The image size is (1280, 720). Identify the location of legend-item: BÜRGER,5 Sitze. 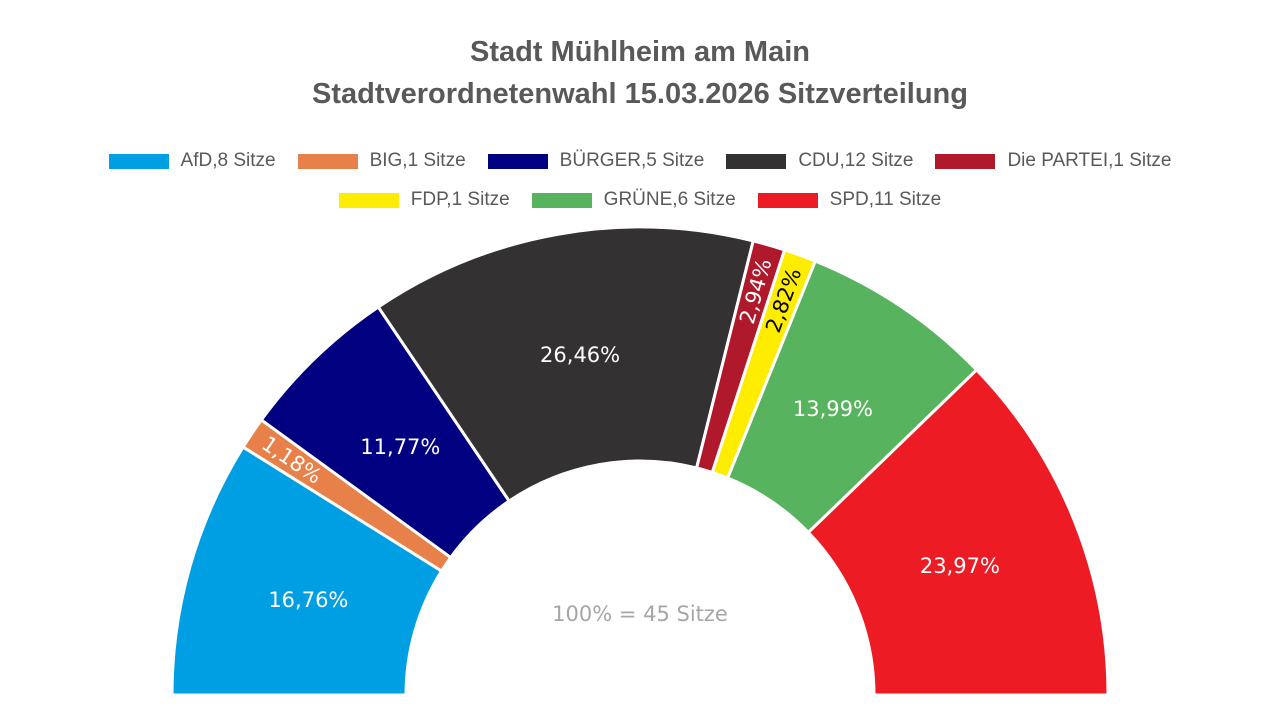
(596, 161).